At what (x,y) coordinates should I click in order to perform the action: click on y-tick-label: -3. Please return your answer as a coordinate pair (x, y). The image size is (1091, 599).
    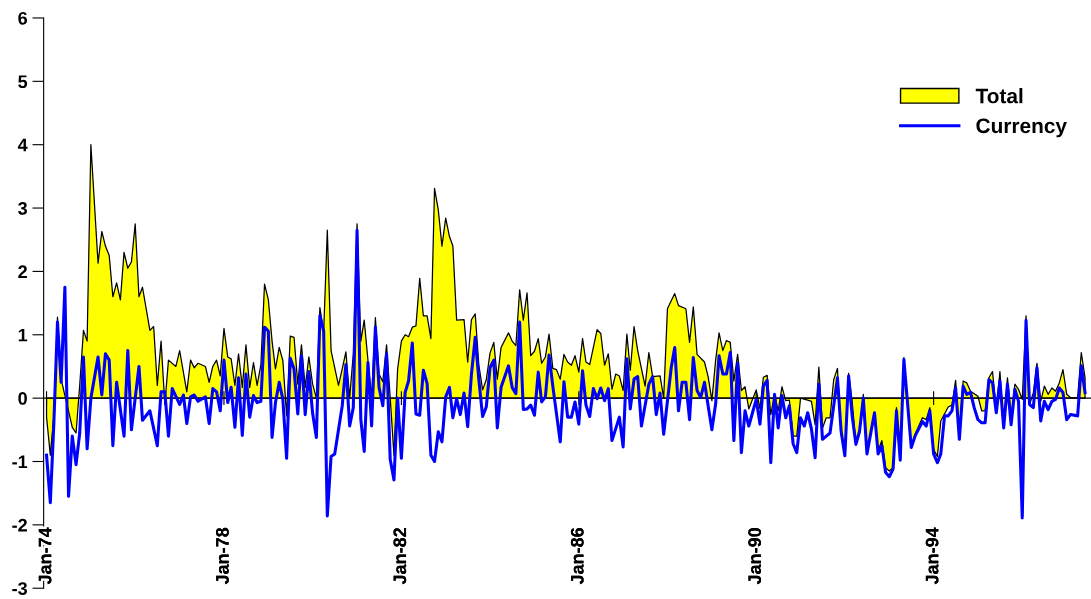
    Looking at the image, I should click on (20, 588).